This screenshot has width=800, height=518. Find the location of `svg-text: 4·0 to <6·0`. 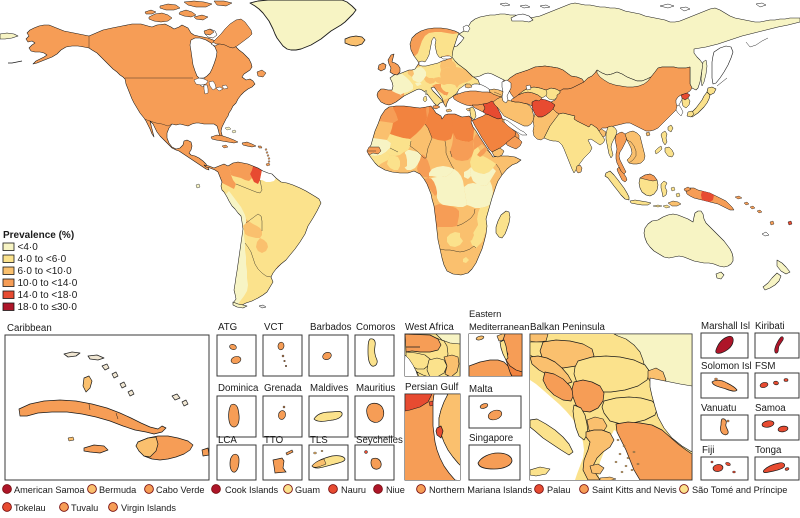

svg-text: 4·0 to <6·0 is located at coordinates (42, 259).